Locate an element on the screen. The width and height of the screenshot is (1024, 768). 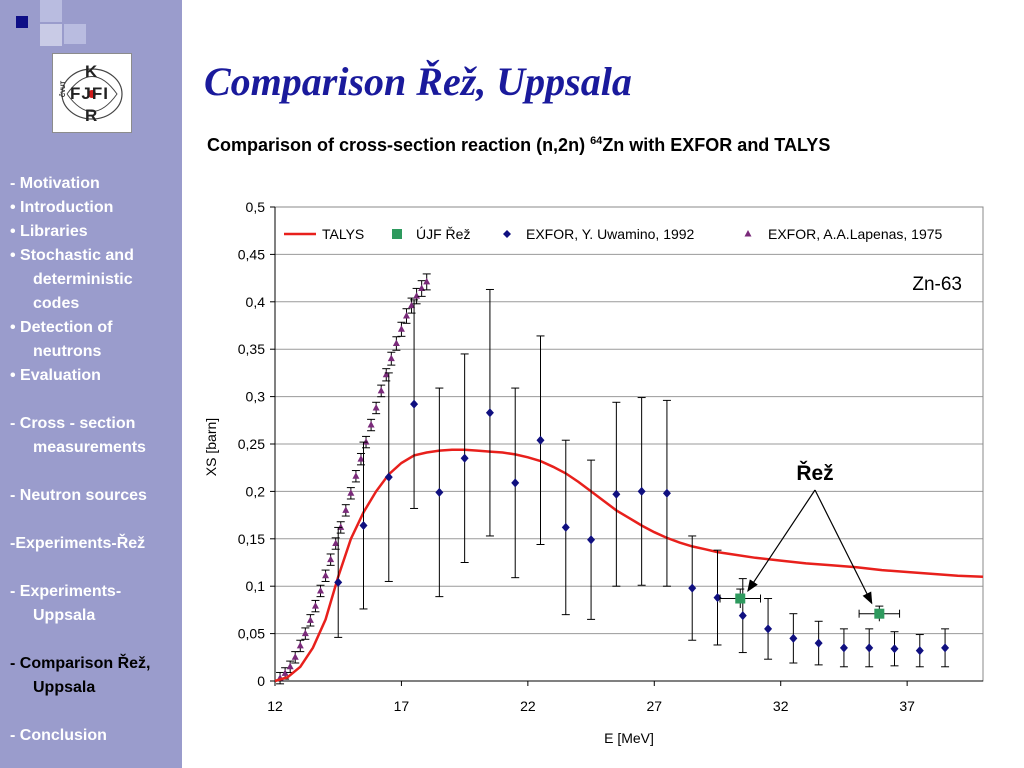
nav-item: - Conclusion is located at coordinates (58, 735).